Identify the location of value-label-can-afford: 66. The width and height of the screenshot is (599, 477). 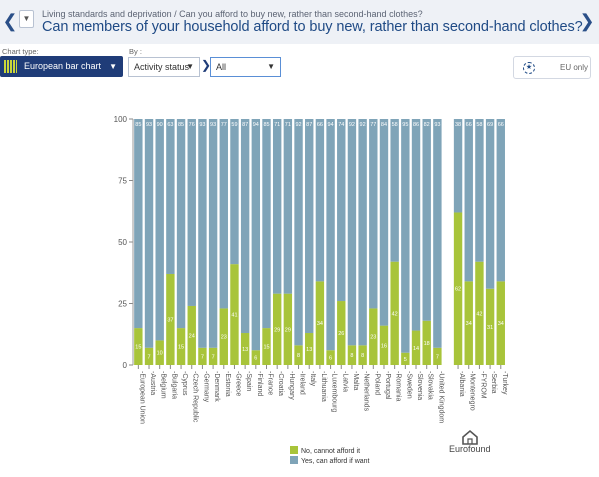
(501, 125).